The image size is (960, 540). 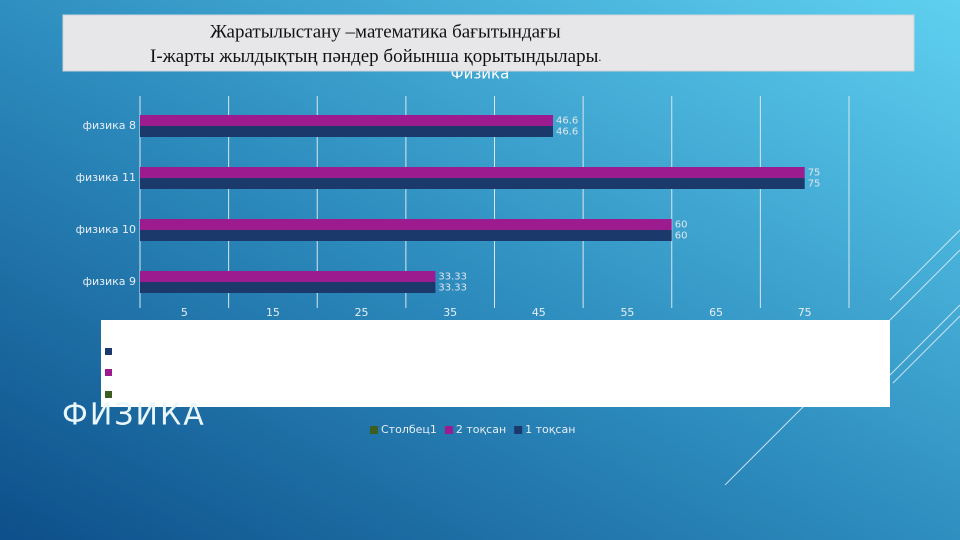 I want to click on y-tick-label: физика 8, so click(x=109, y=125).